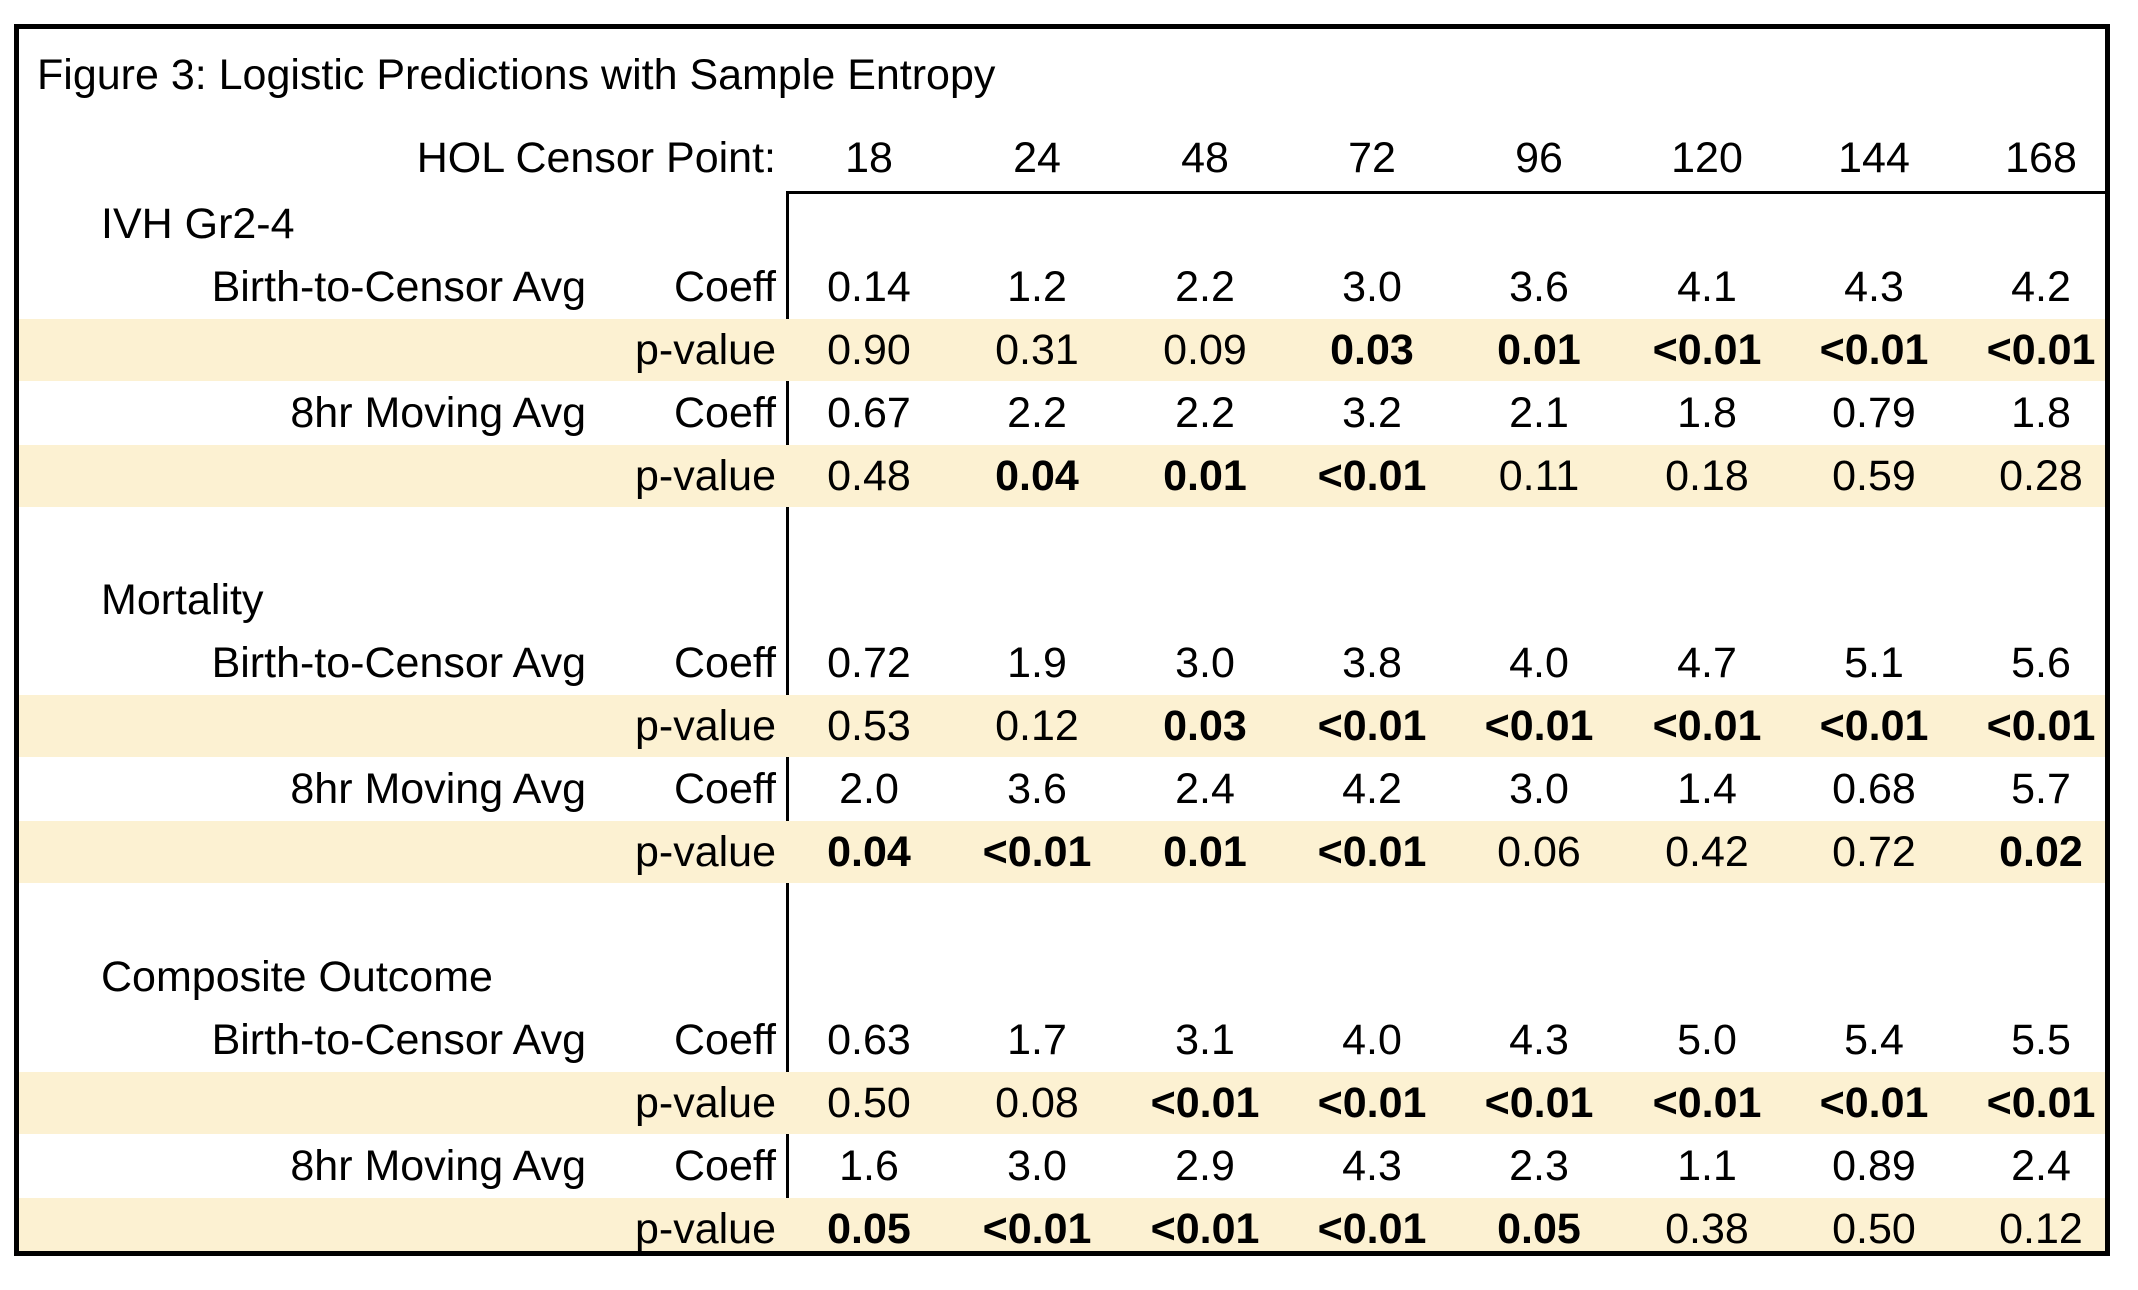 The width and height of the screenshot is (2138, 1290). Describe the element at coordinates (1205, 350) in the screenshot. I see `pvalue-value: 0.09` at that location.